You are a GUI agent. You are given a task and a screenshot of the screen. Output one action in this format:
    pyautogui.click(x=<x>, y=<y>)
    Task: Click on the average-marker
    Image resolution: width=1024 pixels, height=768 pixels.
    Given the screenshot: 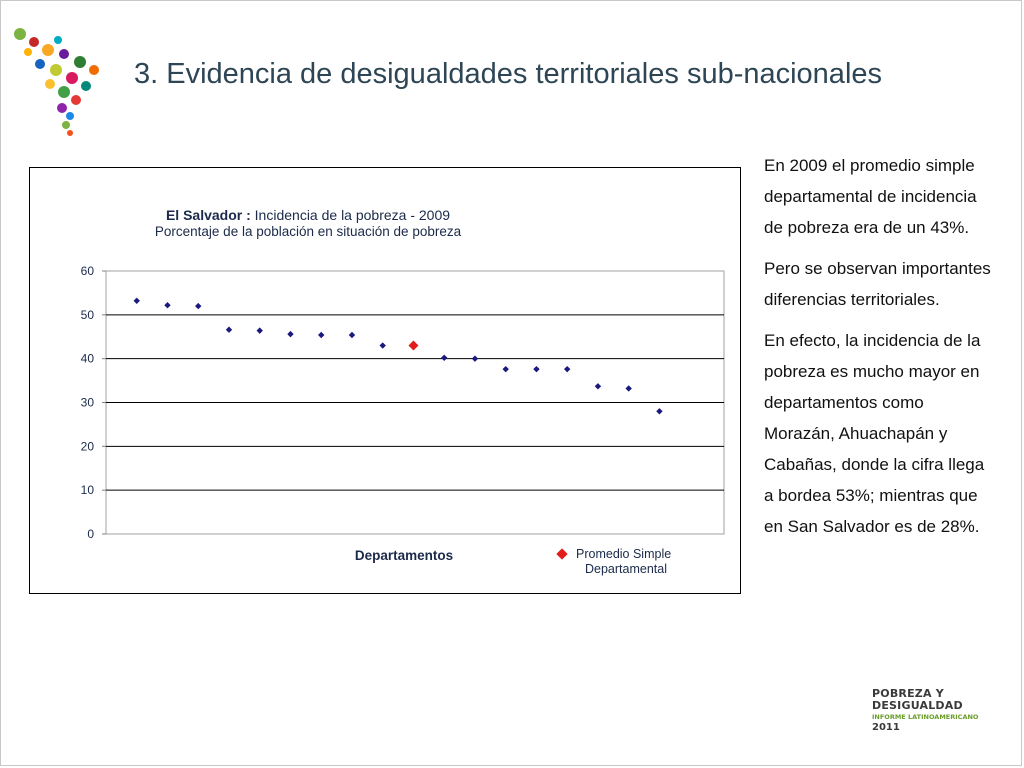 What is the action you would take?
    pyautogui.click(x=413, y=345)
    